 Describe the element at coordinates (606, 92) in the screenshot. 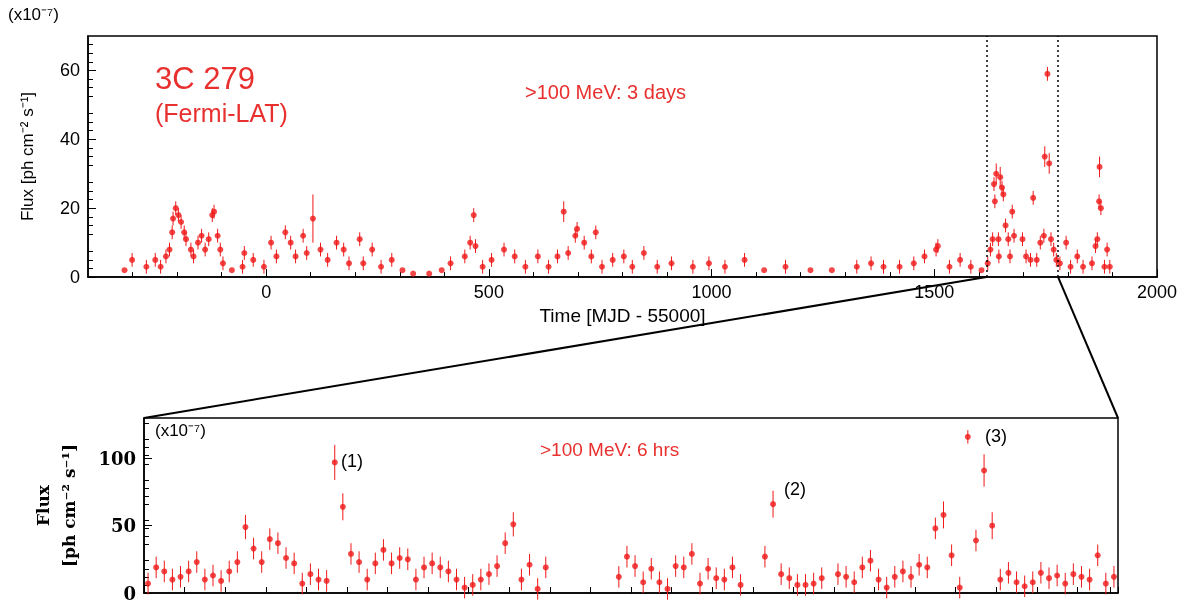

I see `annotation: >100 MeV: 3 days` at that location.